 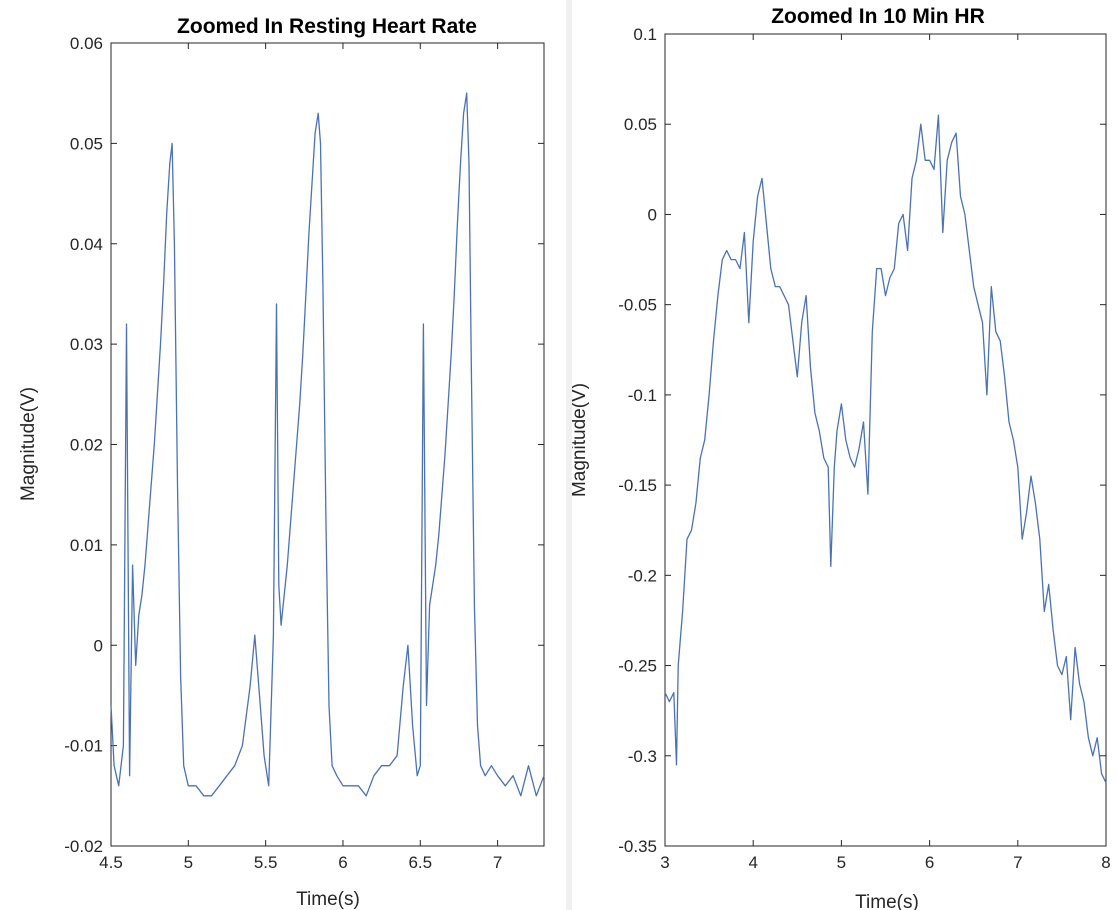 What do you see at coordinates (752, 862) in the screenshot?
I see `x-tick-label: 4` at bounding box center [752, 862].